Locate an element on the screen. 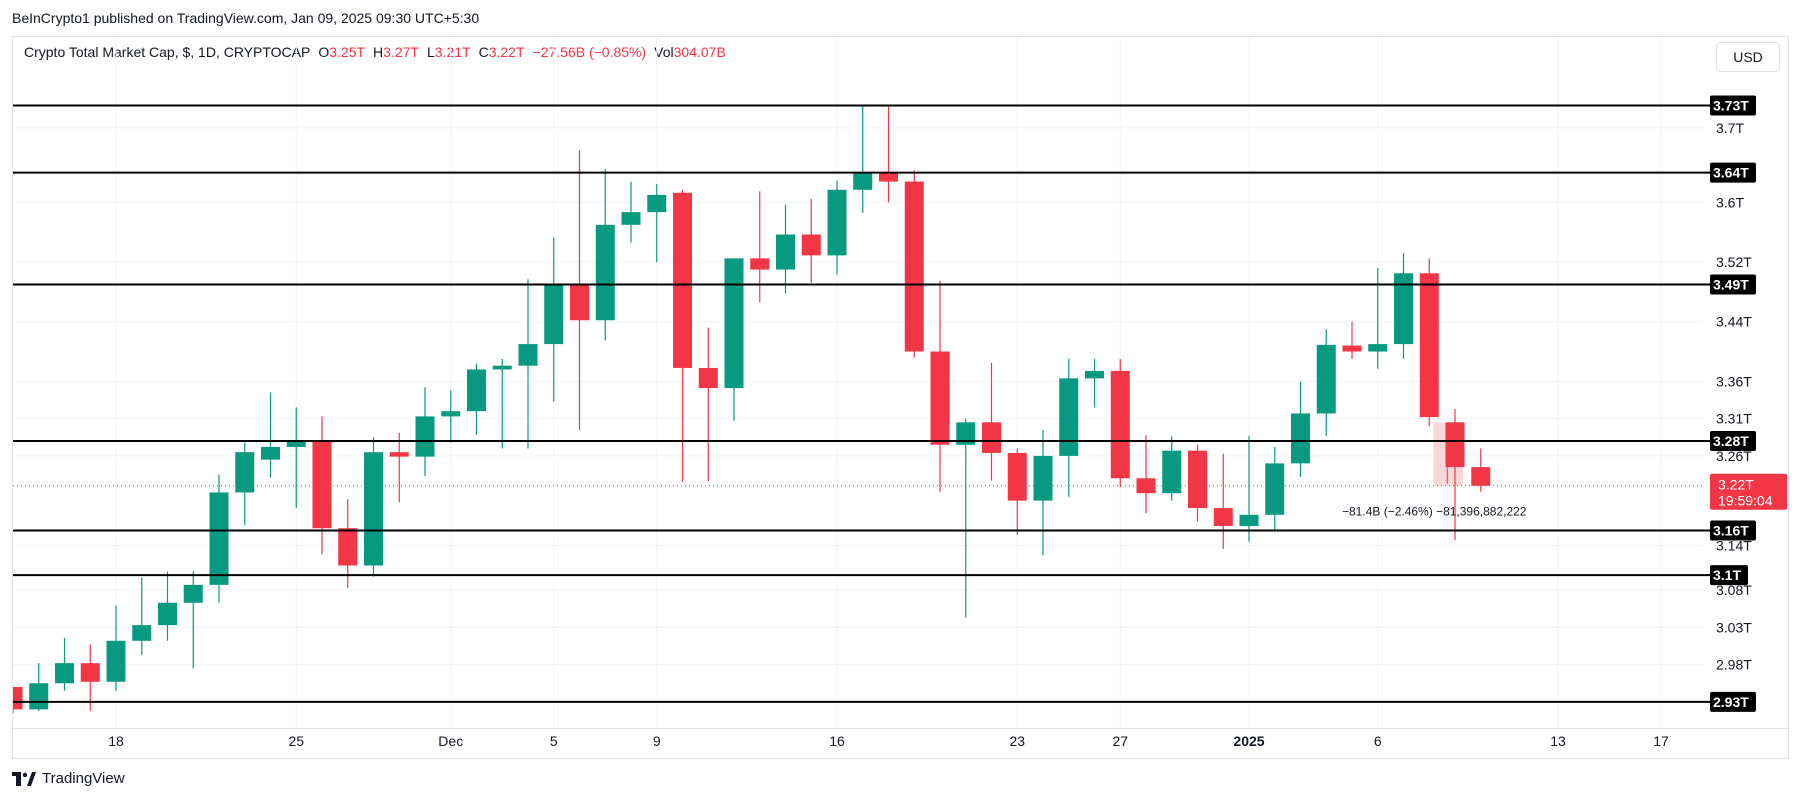 This screenshot has height=803, width=1804. current-price-label: 3.22T is located at coordinates (1736, 485).